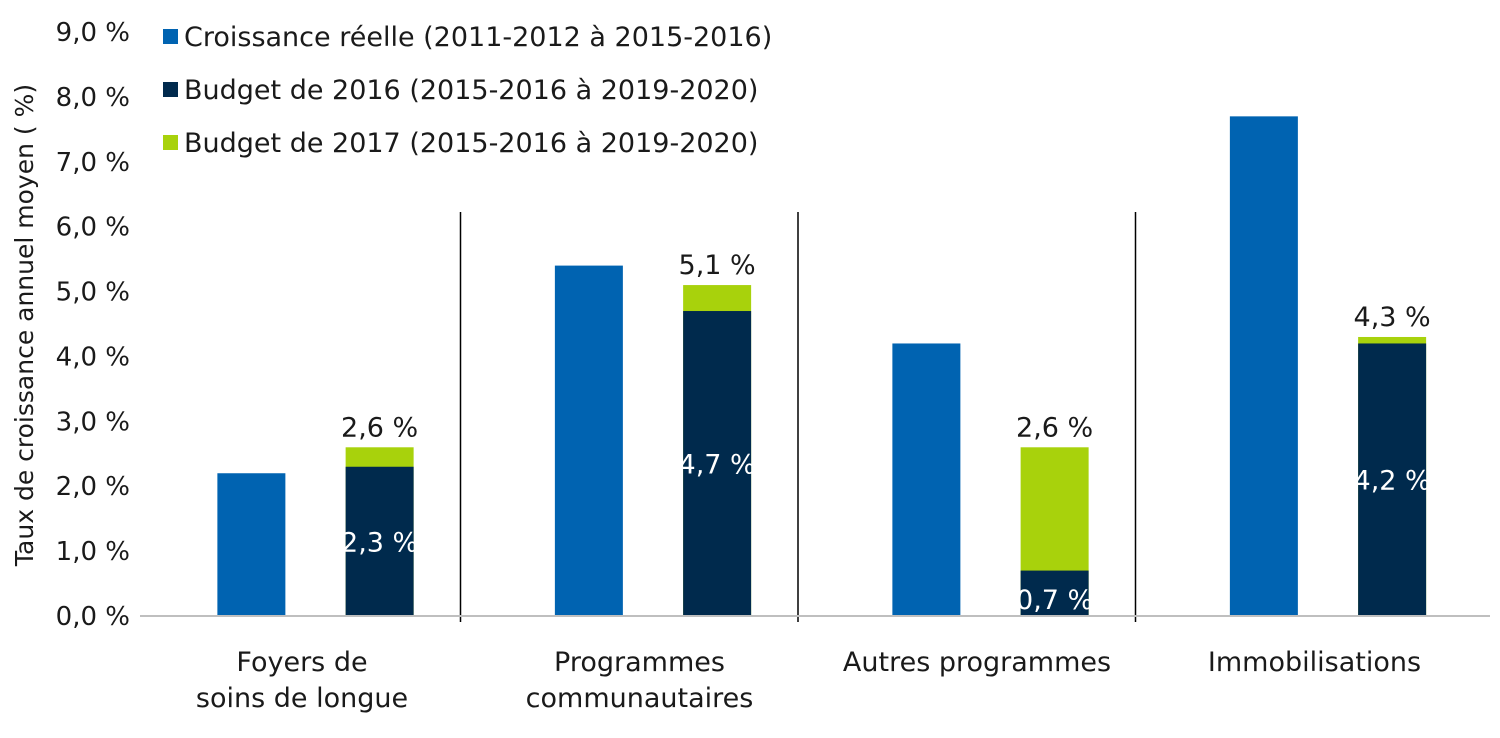  I want to click on data-label-budget-2016: 4,7 %, so click(717, 465).